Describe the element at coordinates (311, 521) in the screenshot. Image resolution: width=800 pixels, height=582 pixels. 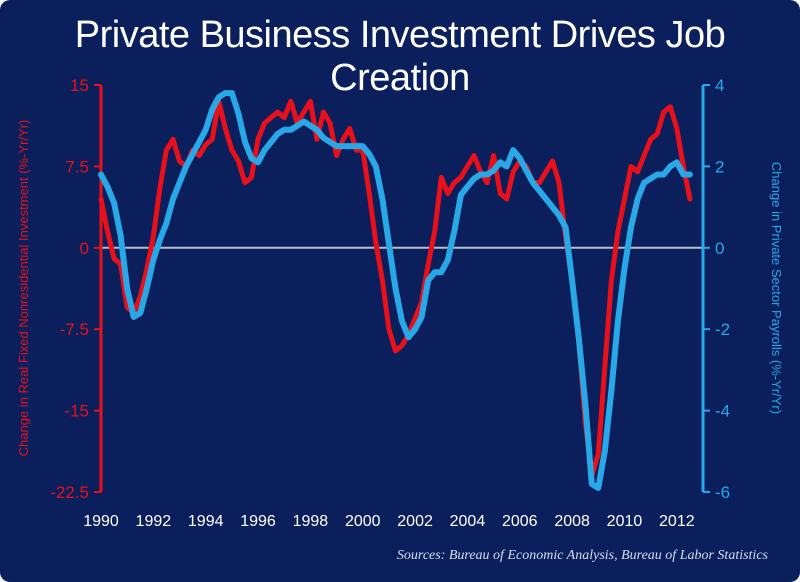
I see `x-axis-tick-label: 1998` at that location.